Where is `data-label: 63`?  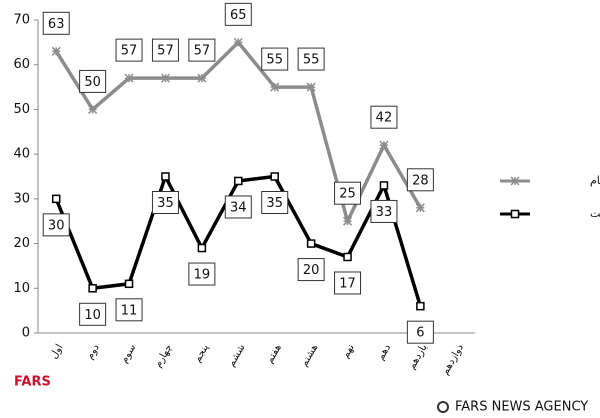
data-label: 63 is located at coordinates (56, 24).